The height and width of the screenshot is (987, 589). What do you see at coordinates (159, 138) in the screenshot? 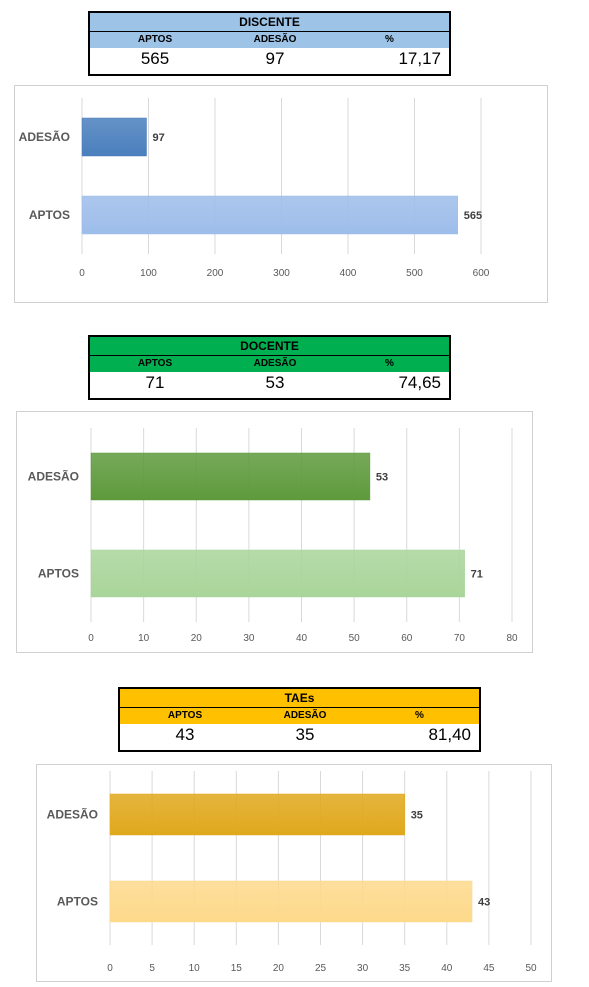
I see `data-label: 97` at bounding box center [159, 138].